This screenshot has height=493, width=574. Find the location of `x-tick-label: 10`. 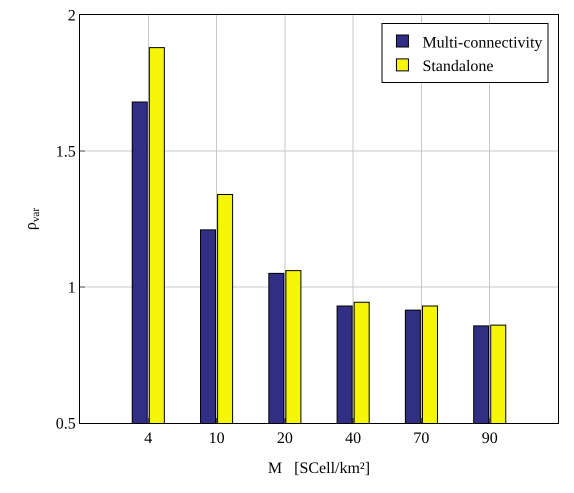

x-tick-label: 10 is located at coordinates (216, 439).